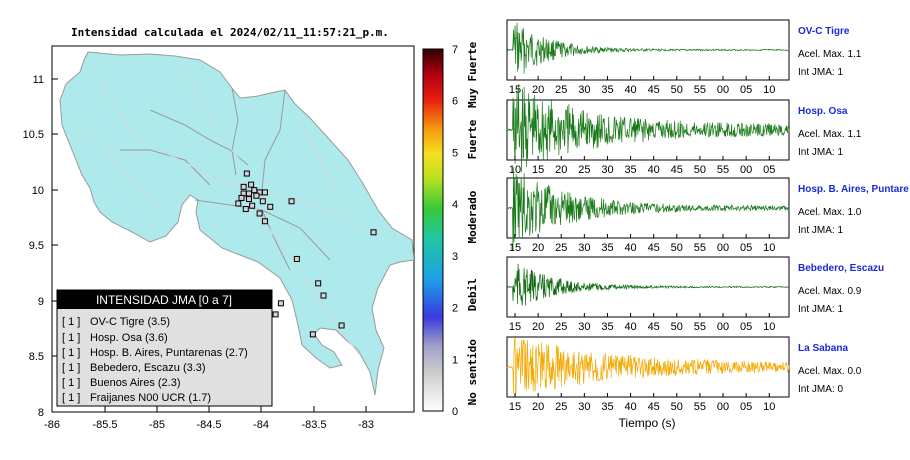 The height and width of the screenshot is (460, 910). Describe the element at coordinates (700, 90) in the screenshot. I see `time-tick-label: 55` at that location.